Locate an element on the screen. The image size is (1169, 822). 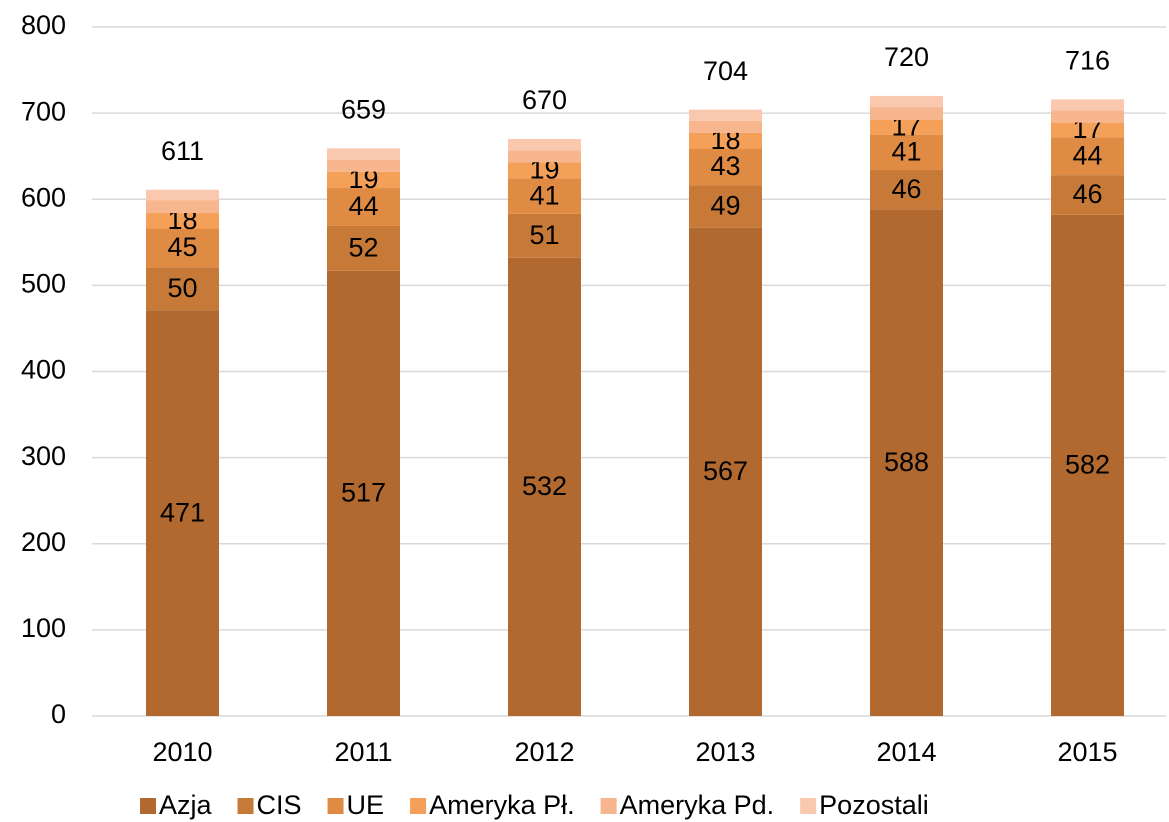
data-label: 588 is located at coordinates (906, 462).